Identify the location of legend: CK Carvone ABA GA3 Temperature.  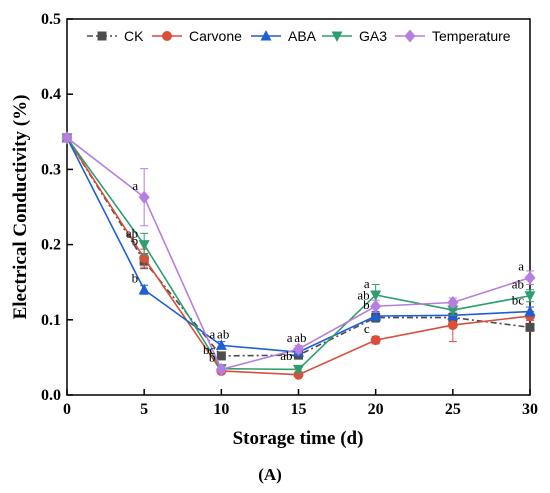
(299, 36).